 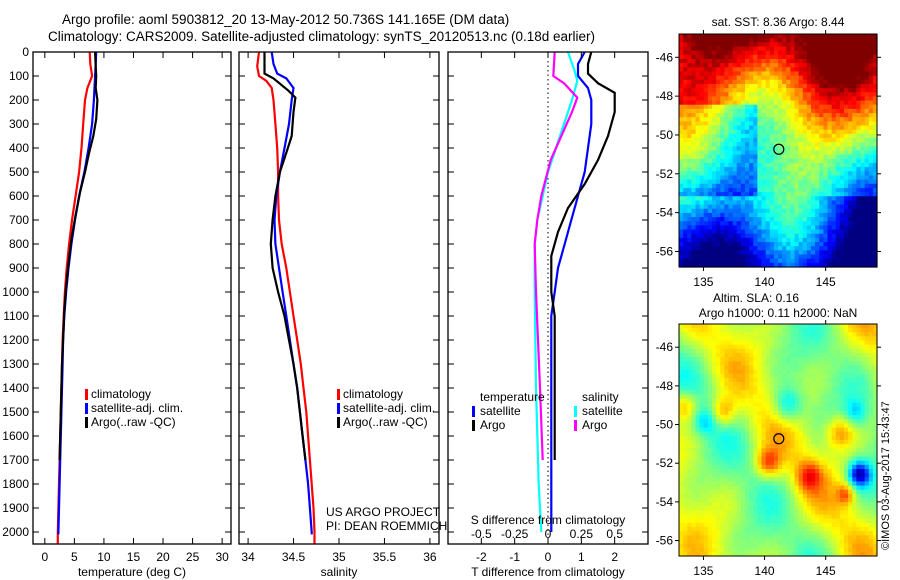 What do you see at coordinates (665, 135) in the screenshot?
I see `y-tick-label: -50` at bounding box center [665, 135].